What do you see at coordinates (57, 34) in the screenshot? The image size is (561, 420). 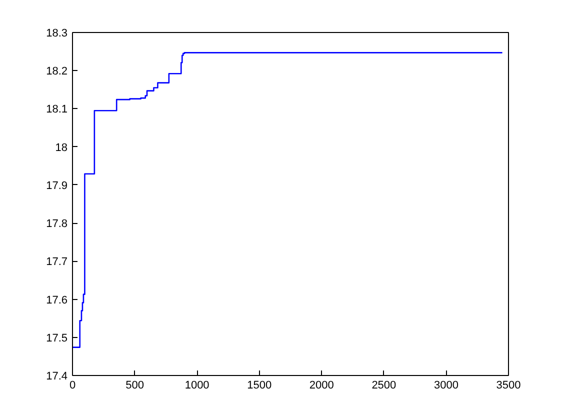 I see `y-tick-label: 18.3` at bounding box center [57, 34].